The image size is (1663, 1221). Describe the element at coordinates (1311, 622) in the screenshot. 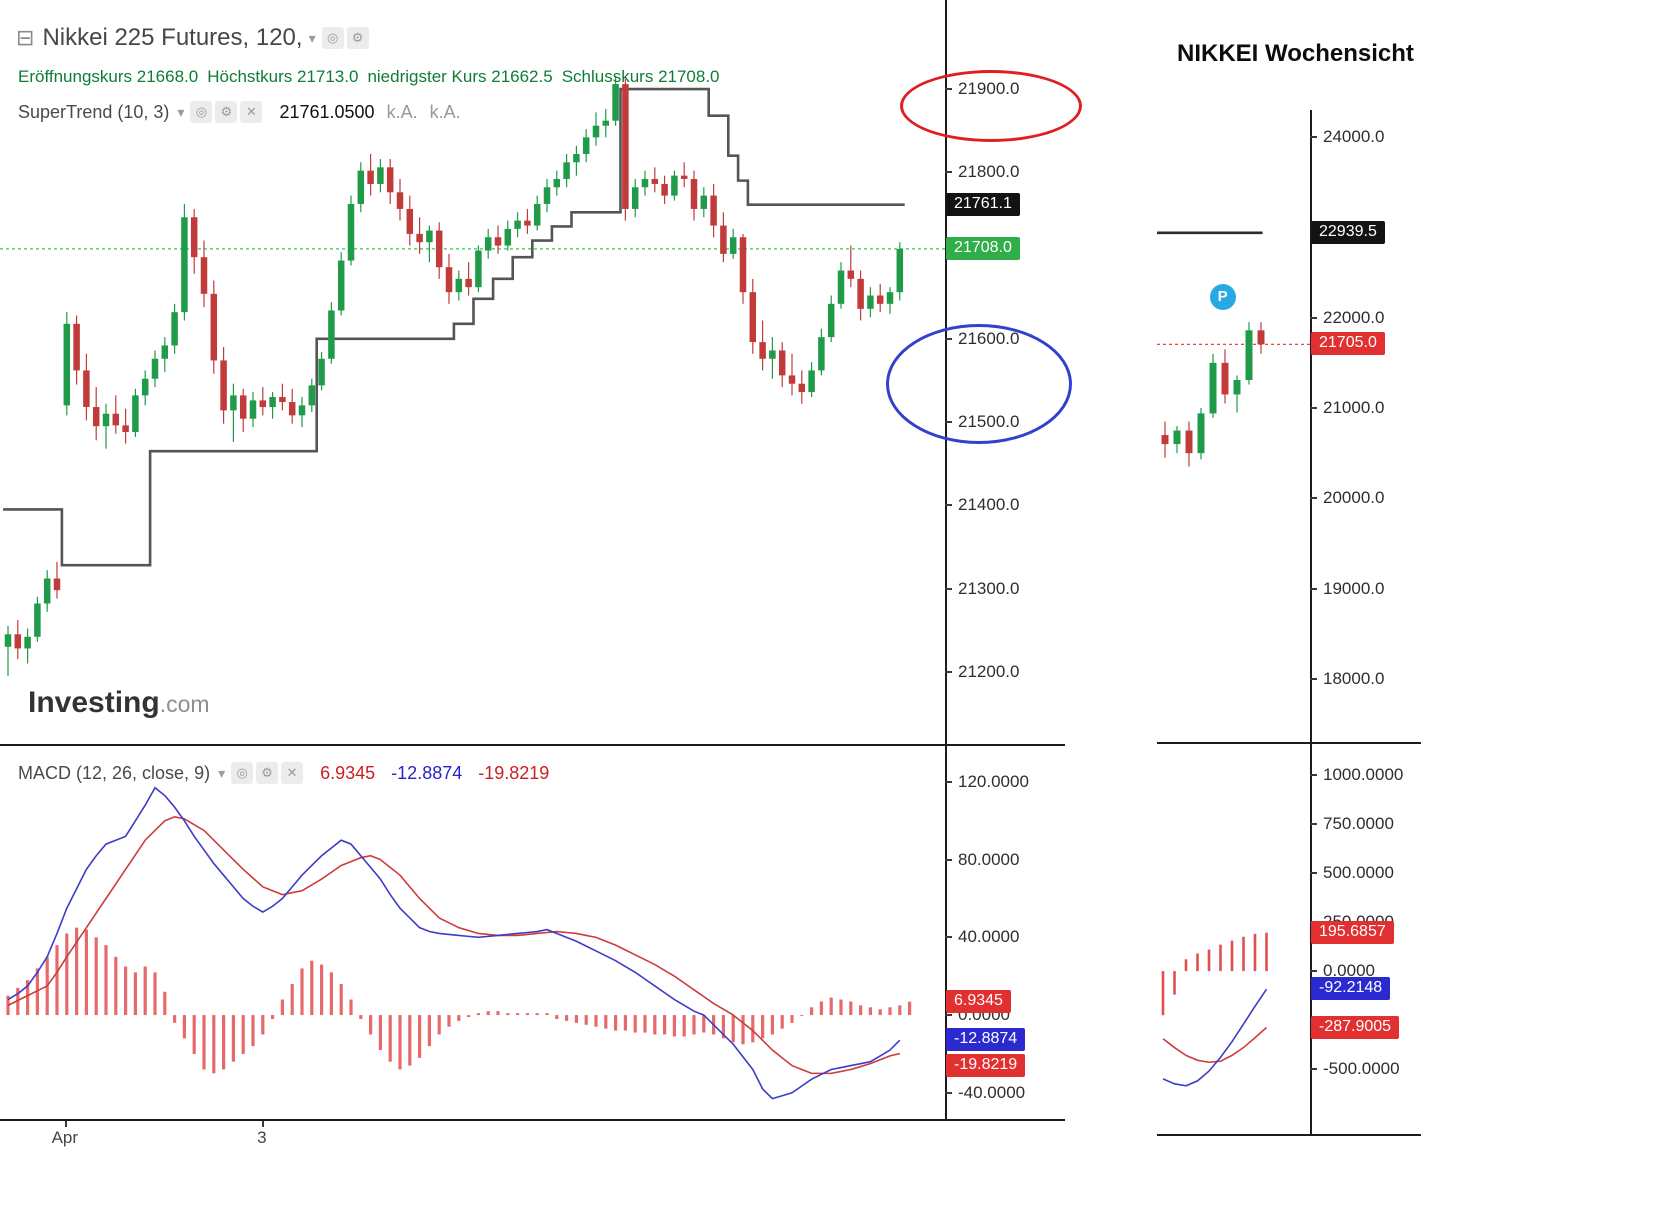

I see `weekly-axis-line` at that location.